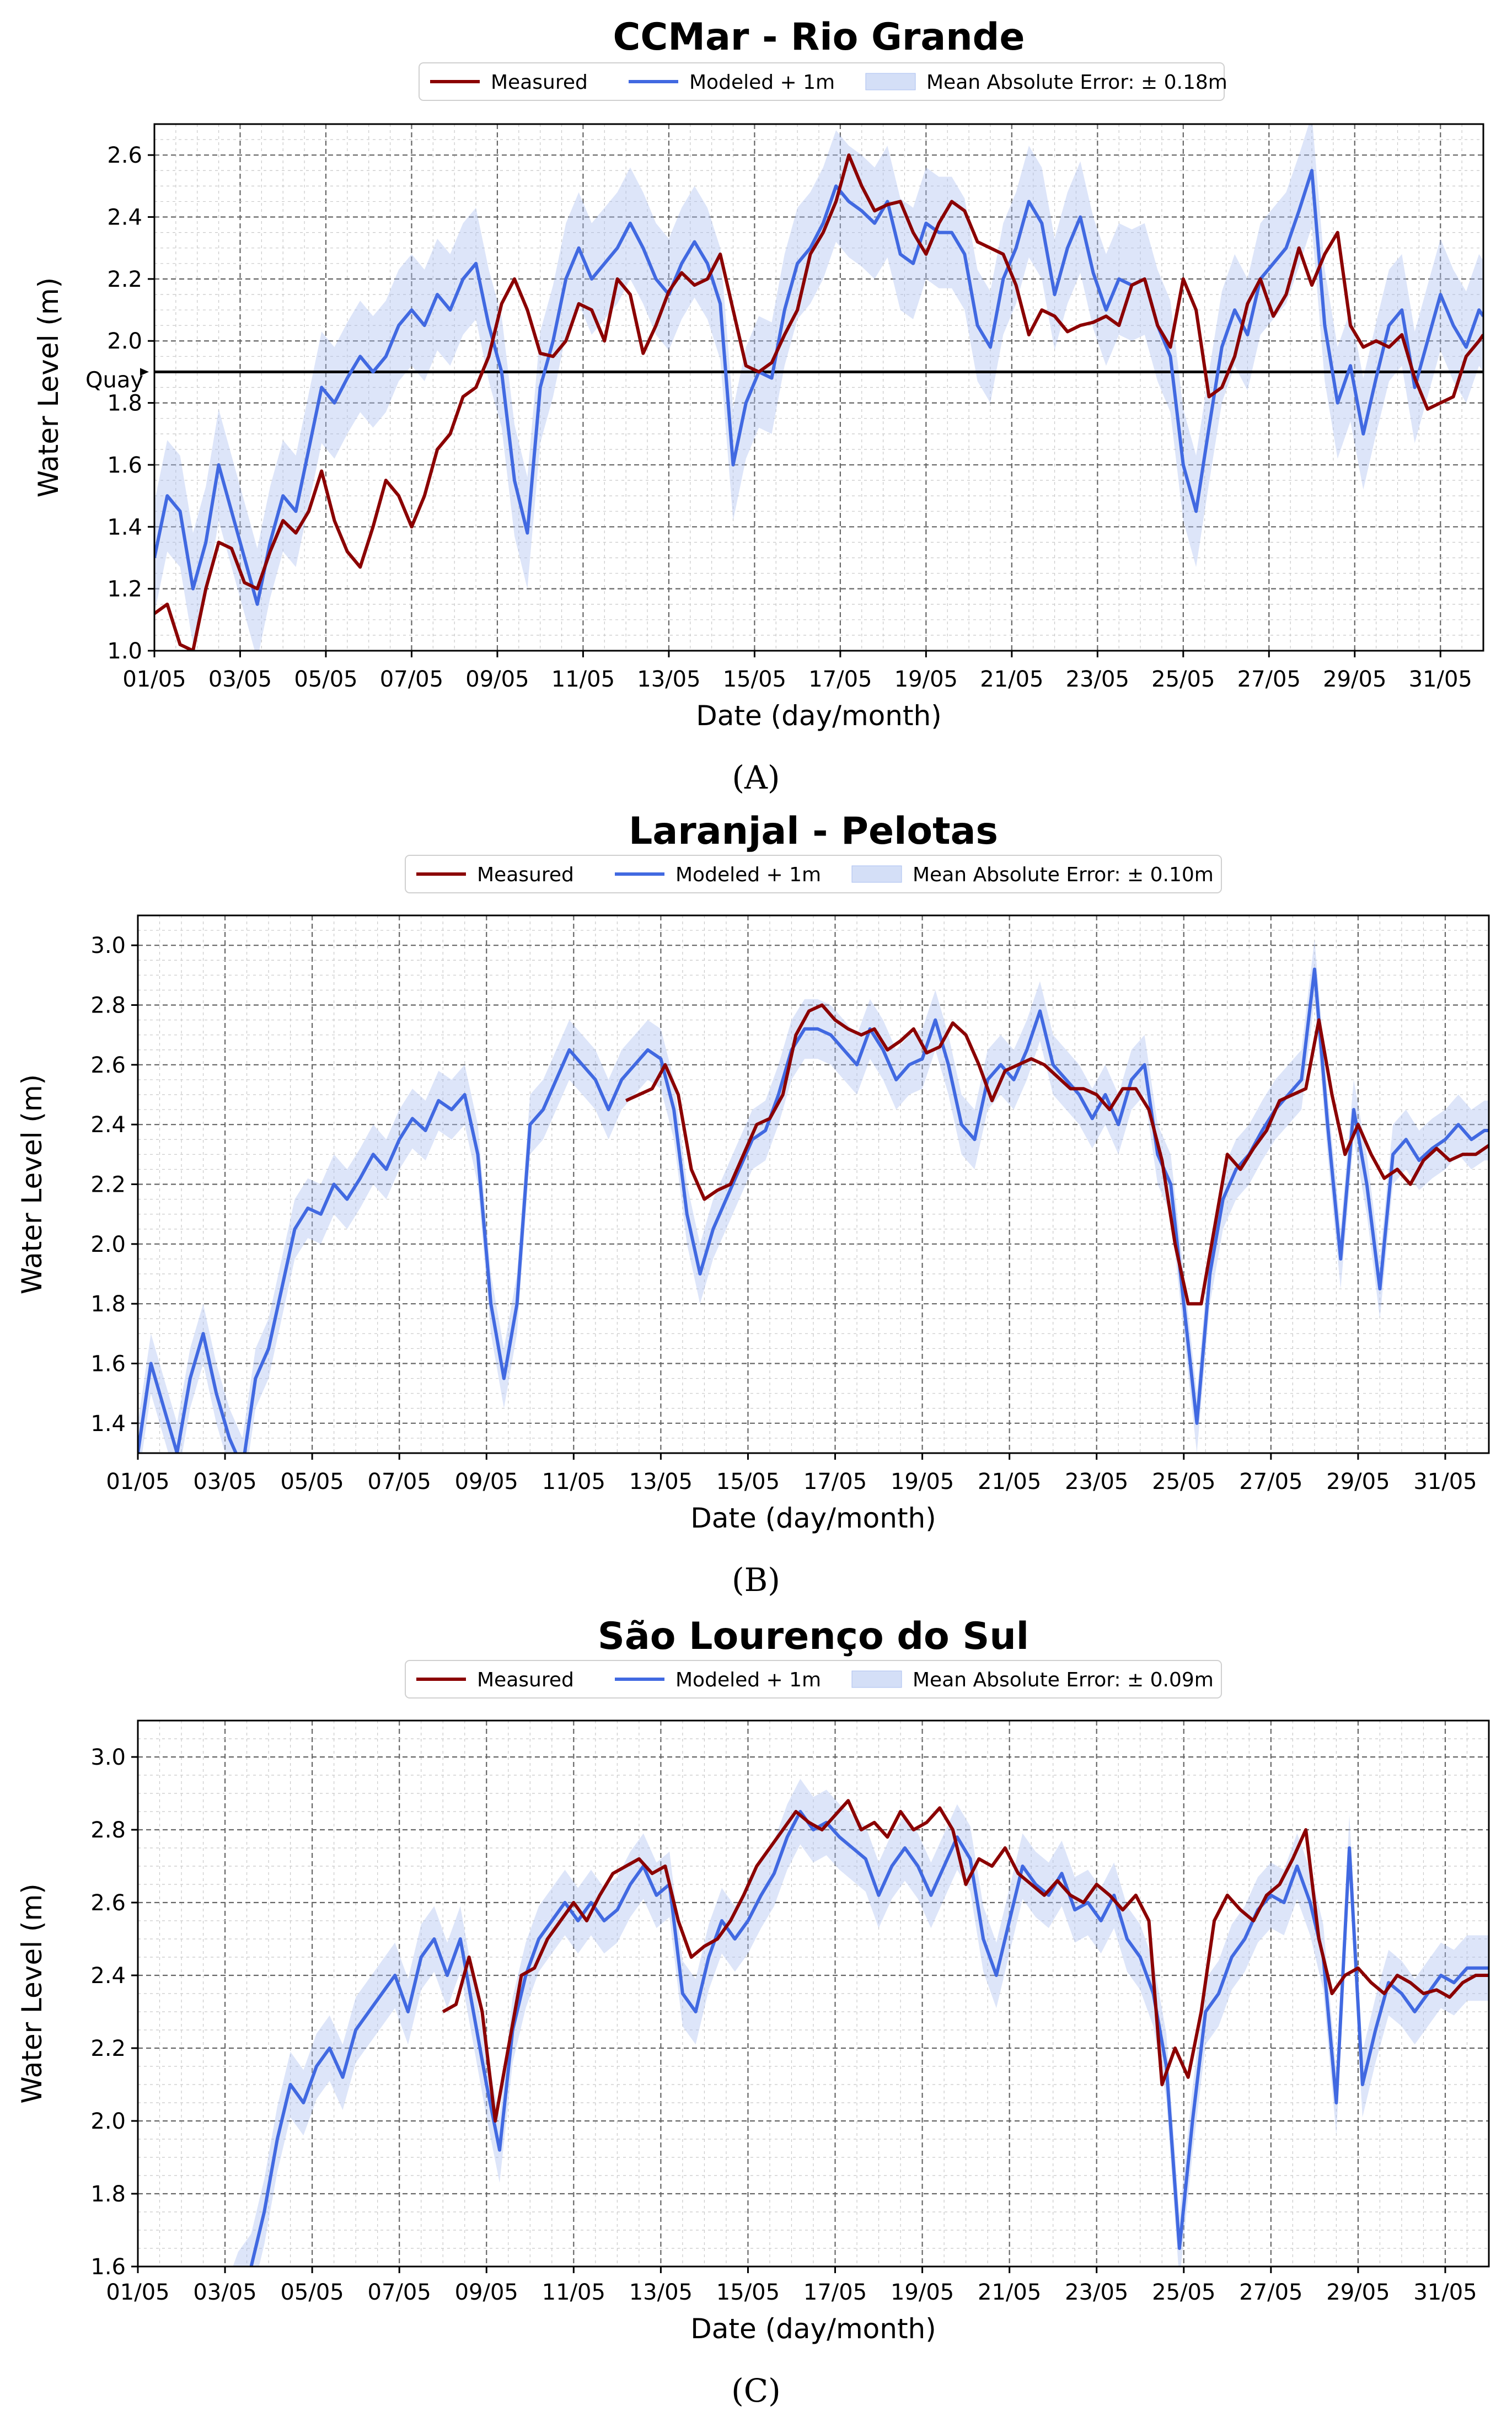  What do you see at coordinates (124, 651) in the screenshot?
I see `y-tick-label: 1.0` at bounding box center [124, 651].